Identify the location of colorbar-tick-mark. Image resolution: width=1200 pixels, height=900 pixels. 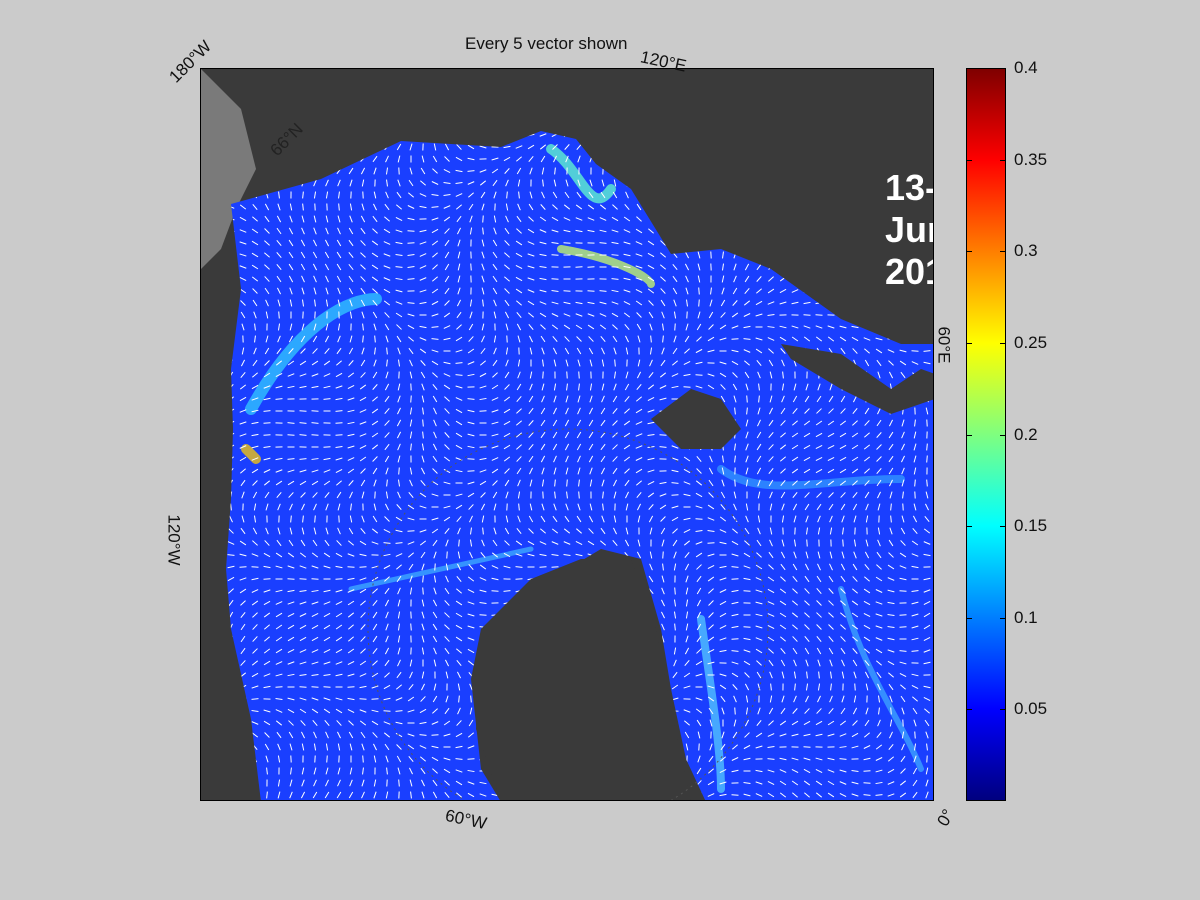
(1003, 68).